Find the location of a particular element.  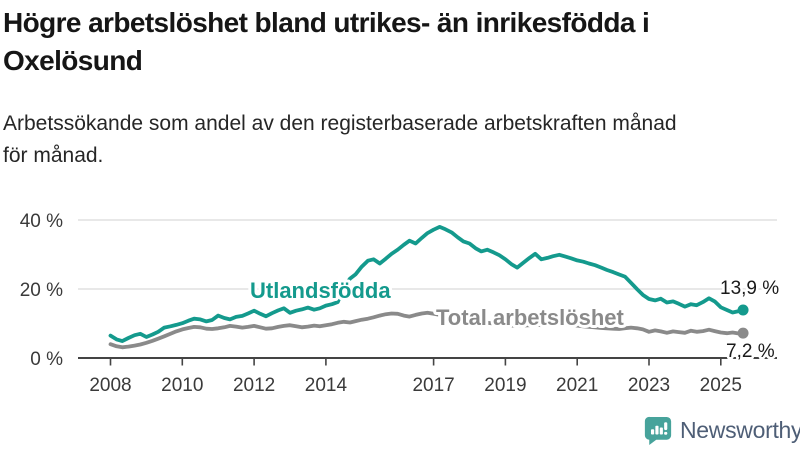

newsworthy-chart-bubble-icon is located at coordinates (658, 430).